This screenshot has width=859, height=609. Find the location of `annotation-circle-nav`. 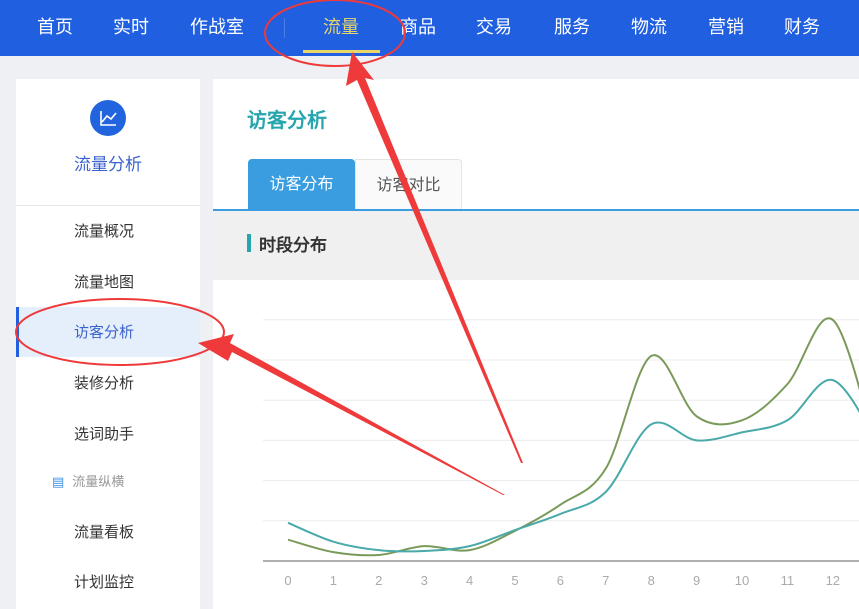

annotation-circle-nav is located at coordinates (335, 33).